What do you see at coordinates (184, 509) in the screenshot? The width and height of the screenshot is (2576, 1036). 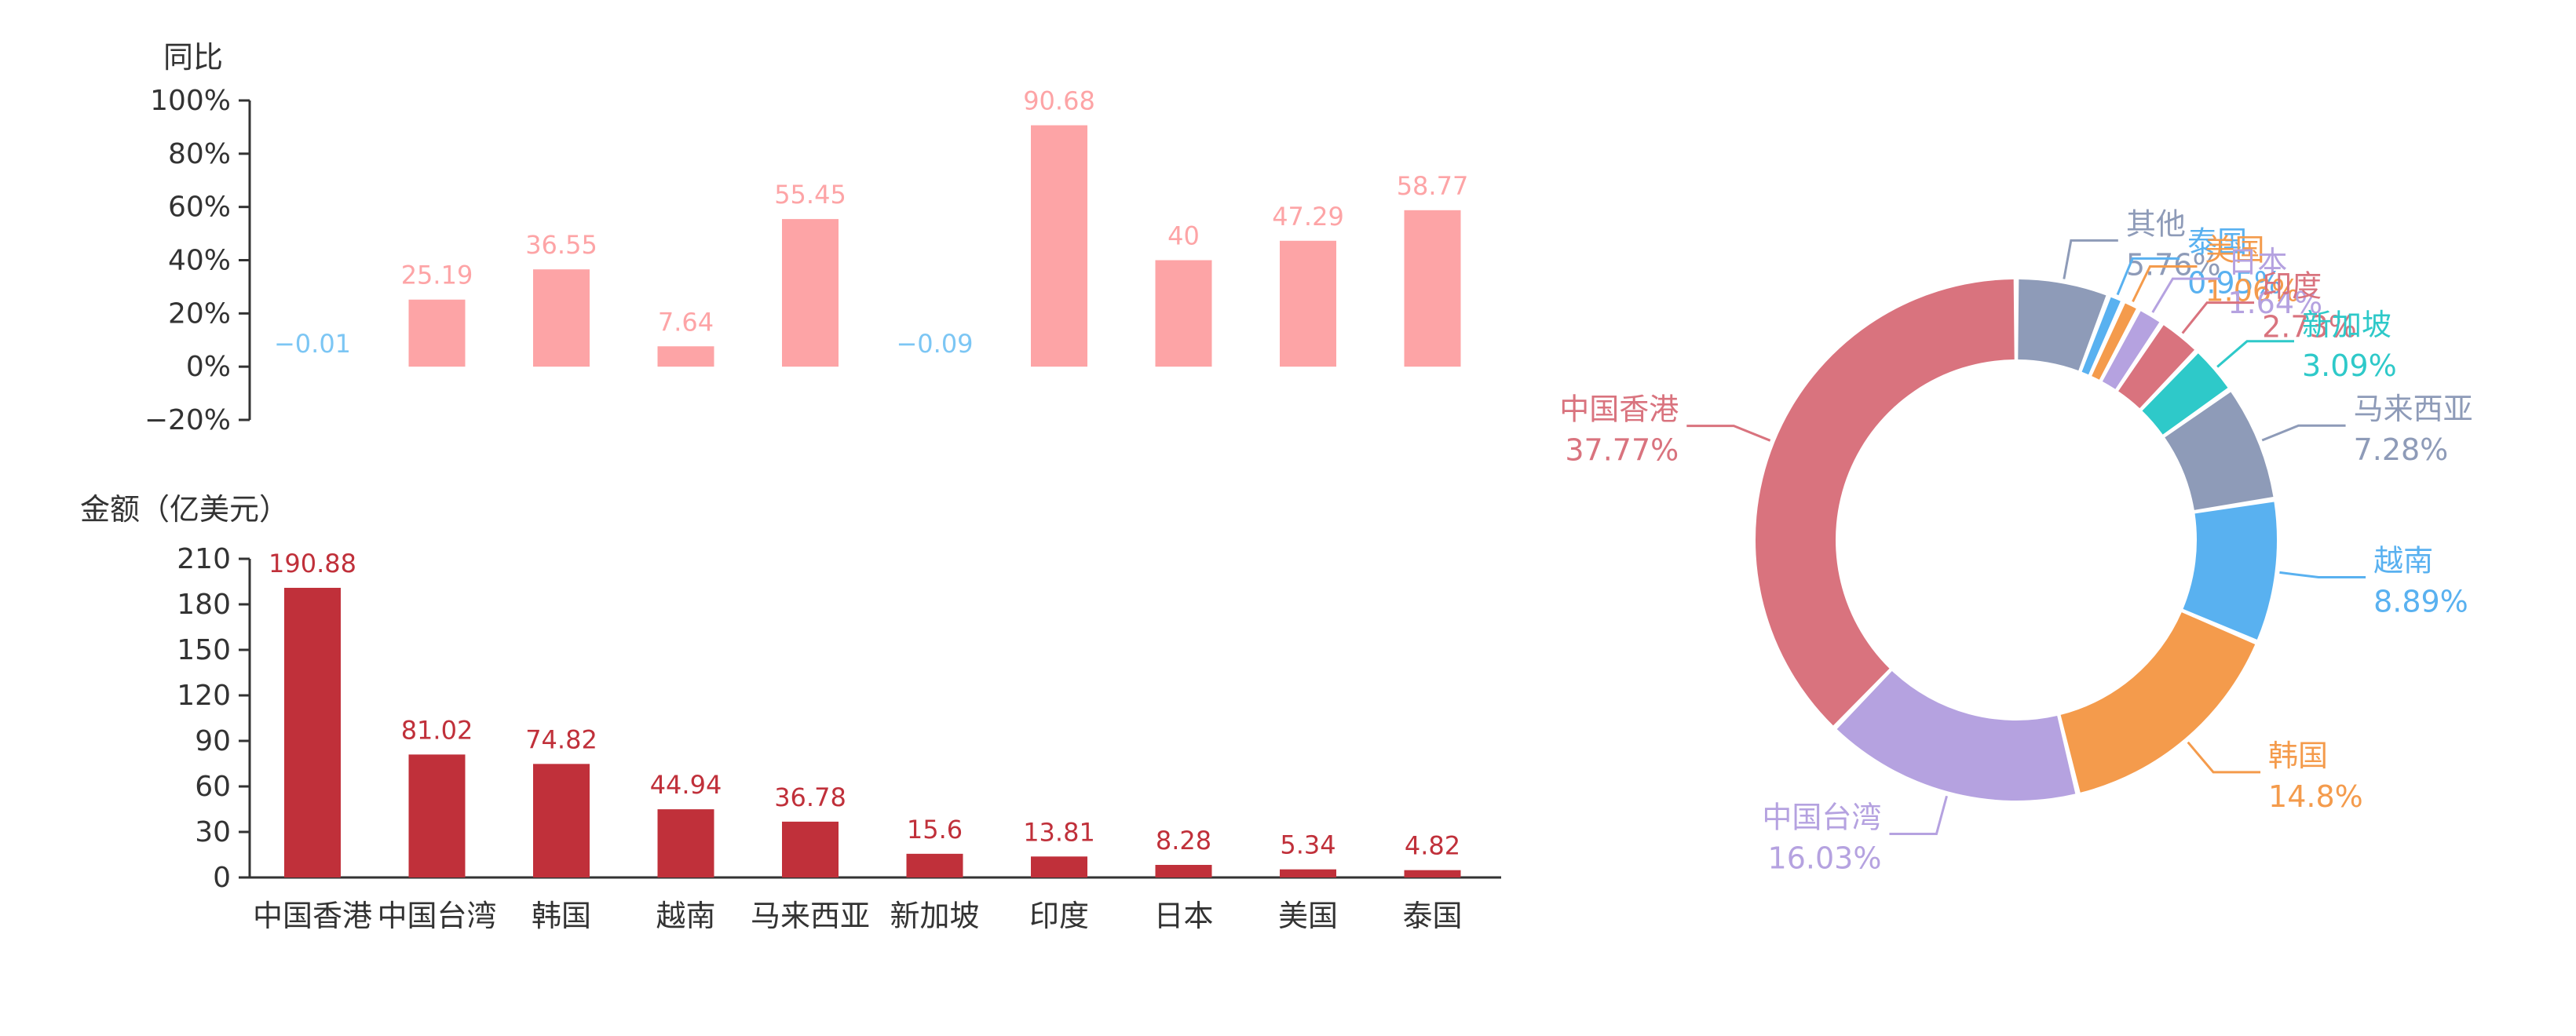 I see `amount-axis-title: 金额（亿美元）` at bounding box center [184, 509].